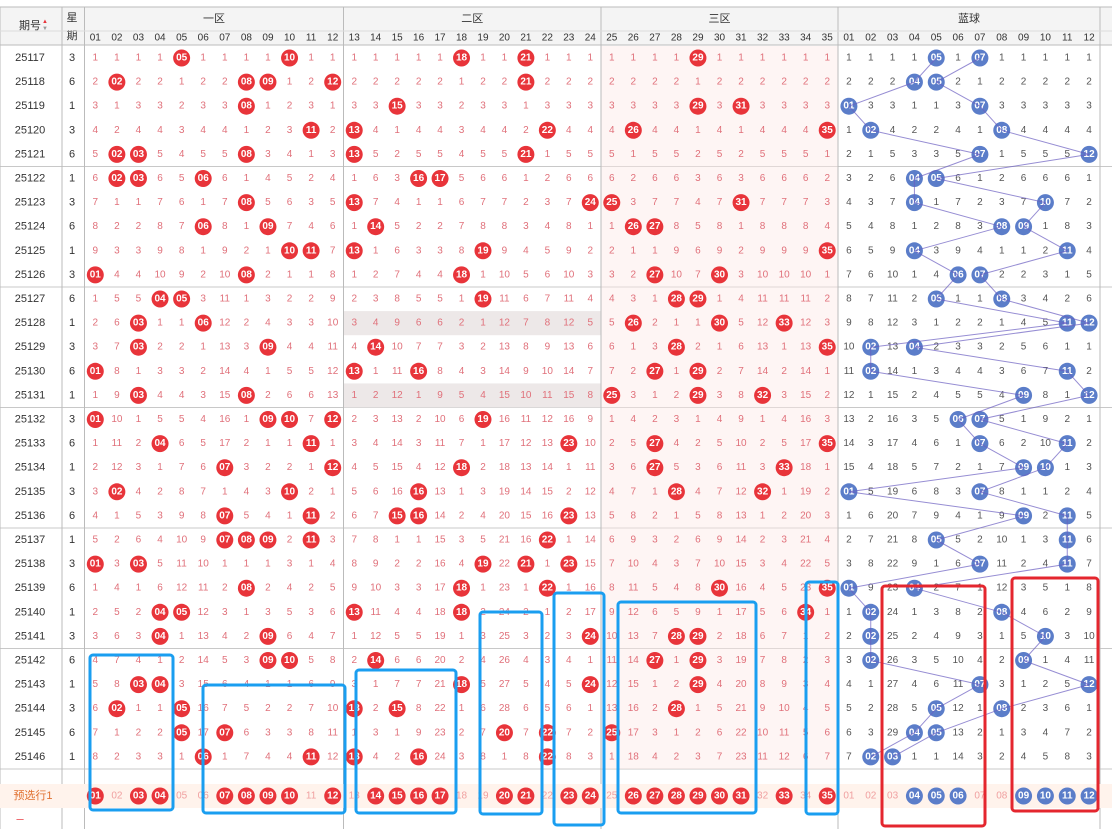  What do you see at coordinates (72, 179) in the screenshot?
I see `weekday-cell: 1` at bounding box center [72, 179].